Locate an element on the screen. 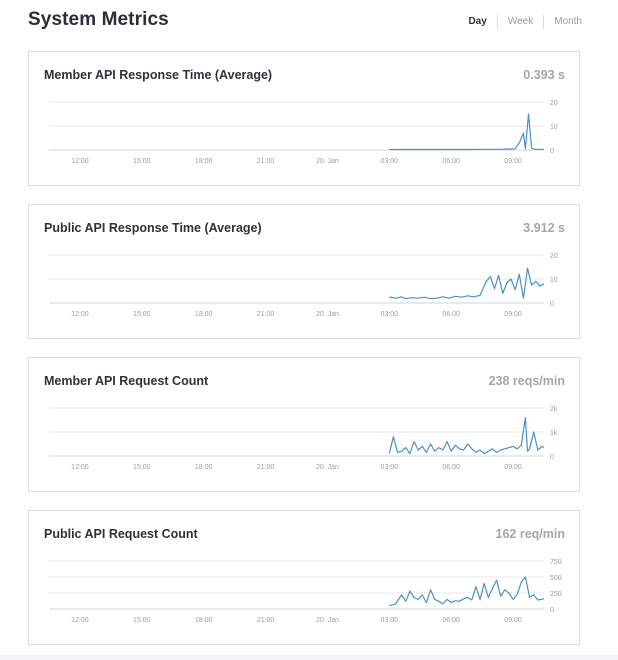 Image resolution: width=618 pixels, height=660 pixels. range-tab-week: Week is located at coordinates (519, 22).